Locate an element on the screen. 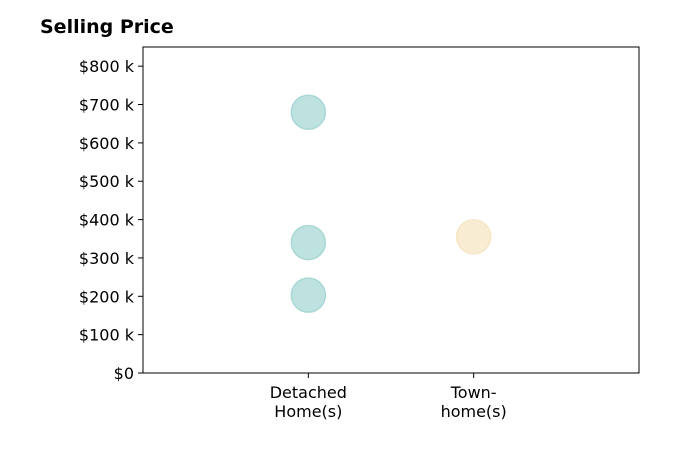  x-tick-label: Detached Home(s) is located at coordinates (308, 402).